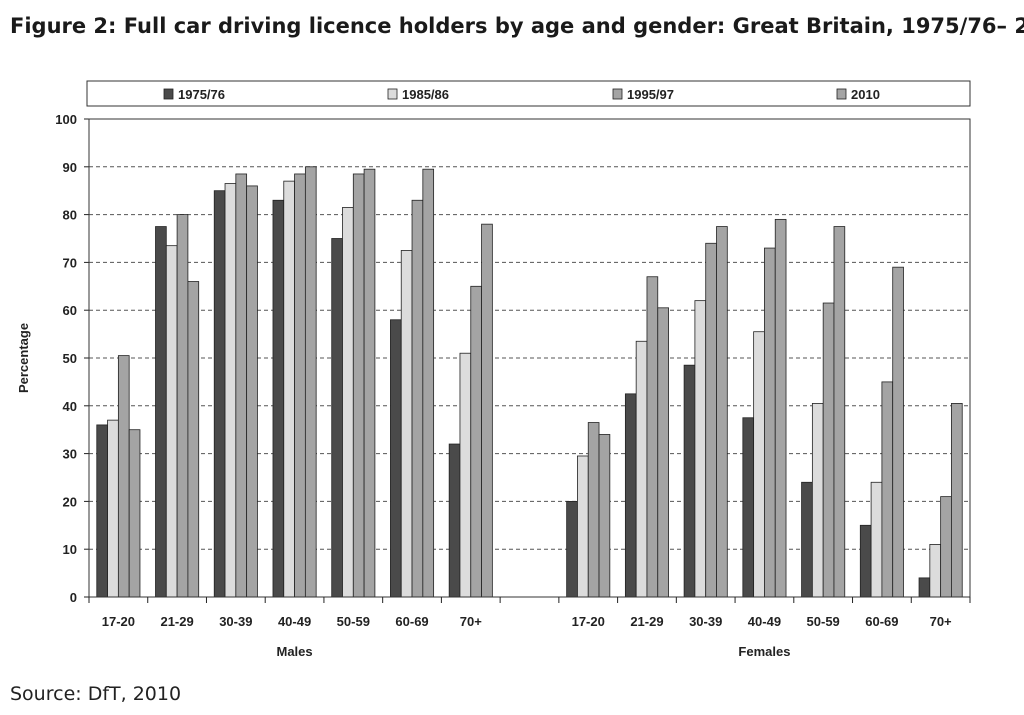  Describe the element at coordinates (839, 412) in the screenshot. I see `bar-females-50-59-2010` at that location.